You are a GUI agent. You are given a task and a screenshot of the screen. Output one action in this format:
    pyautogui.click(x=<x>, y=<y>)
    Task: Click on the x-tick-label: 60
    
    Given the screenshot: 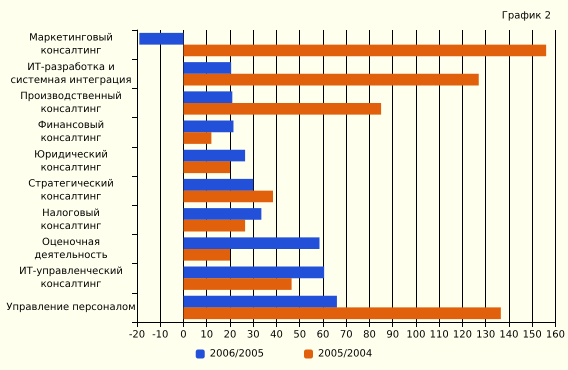 What is the action you would take?
    pyautogui.click(x=323, y=335)
    